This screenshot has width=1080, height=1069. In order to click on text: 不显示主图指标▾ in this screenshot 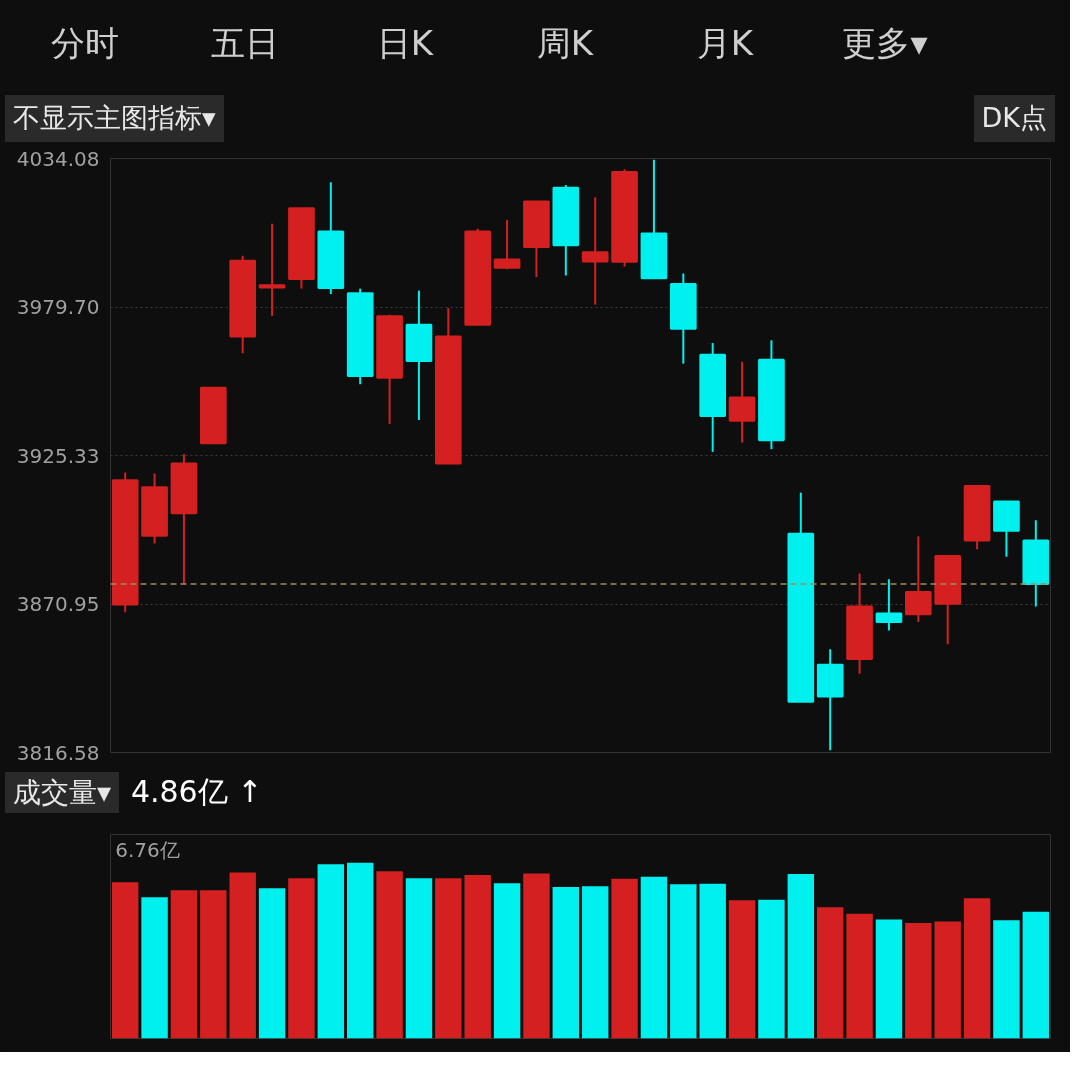, I will do `click(114, 118)`.